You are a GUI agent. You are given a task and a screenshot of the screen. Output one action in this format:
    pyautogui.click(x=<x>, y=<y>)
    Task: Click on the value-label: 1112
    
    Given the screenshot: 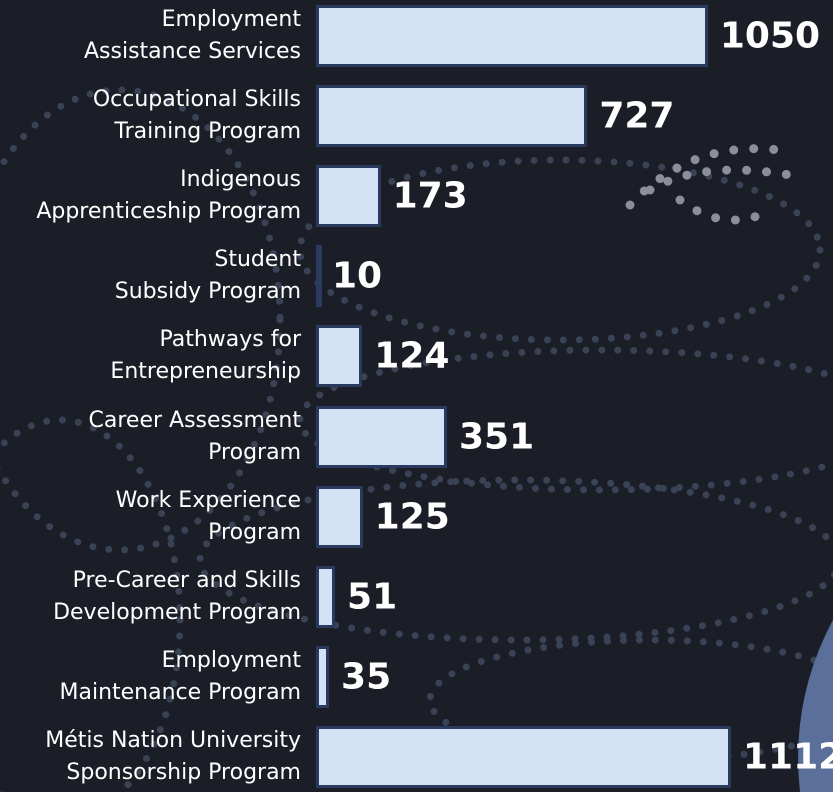 What is the action you would take?
    pyautogui.click(x=788, y=757)
    